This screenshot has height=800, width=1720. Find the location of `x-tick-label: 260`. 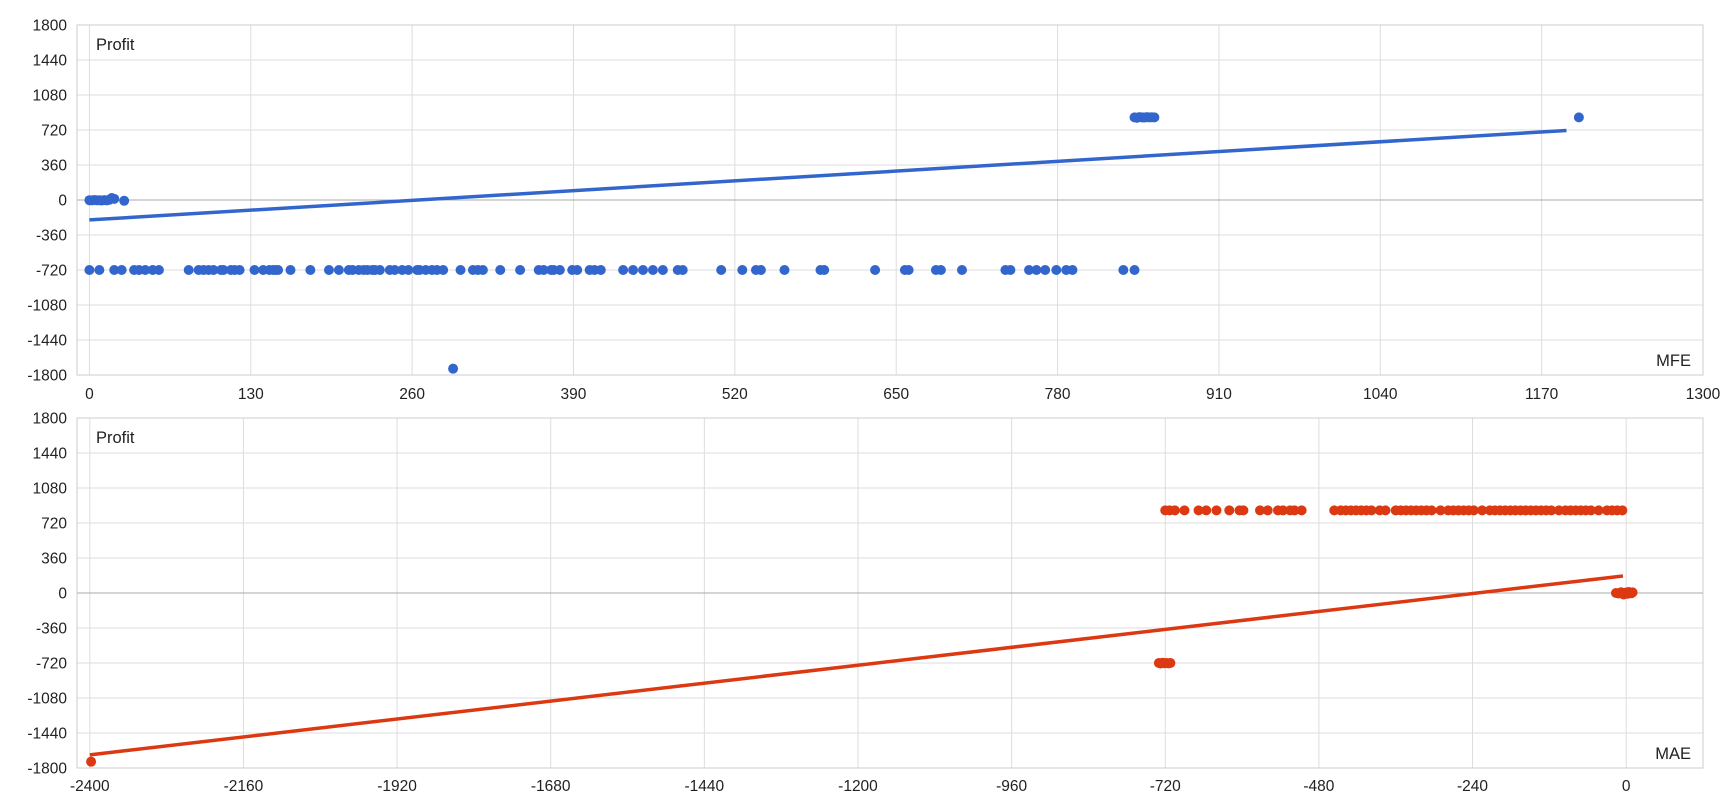

x-tick-label: 260 is located at coordinates (412, 394).